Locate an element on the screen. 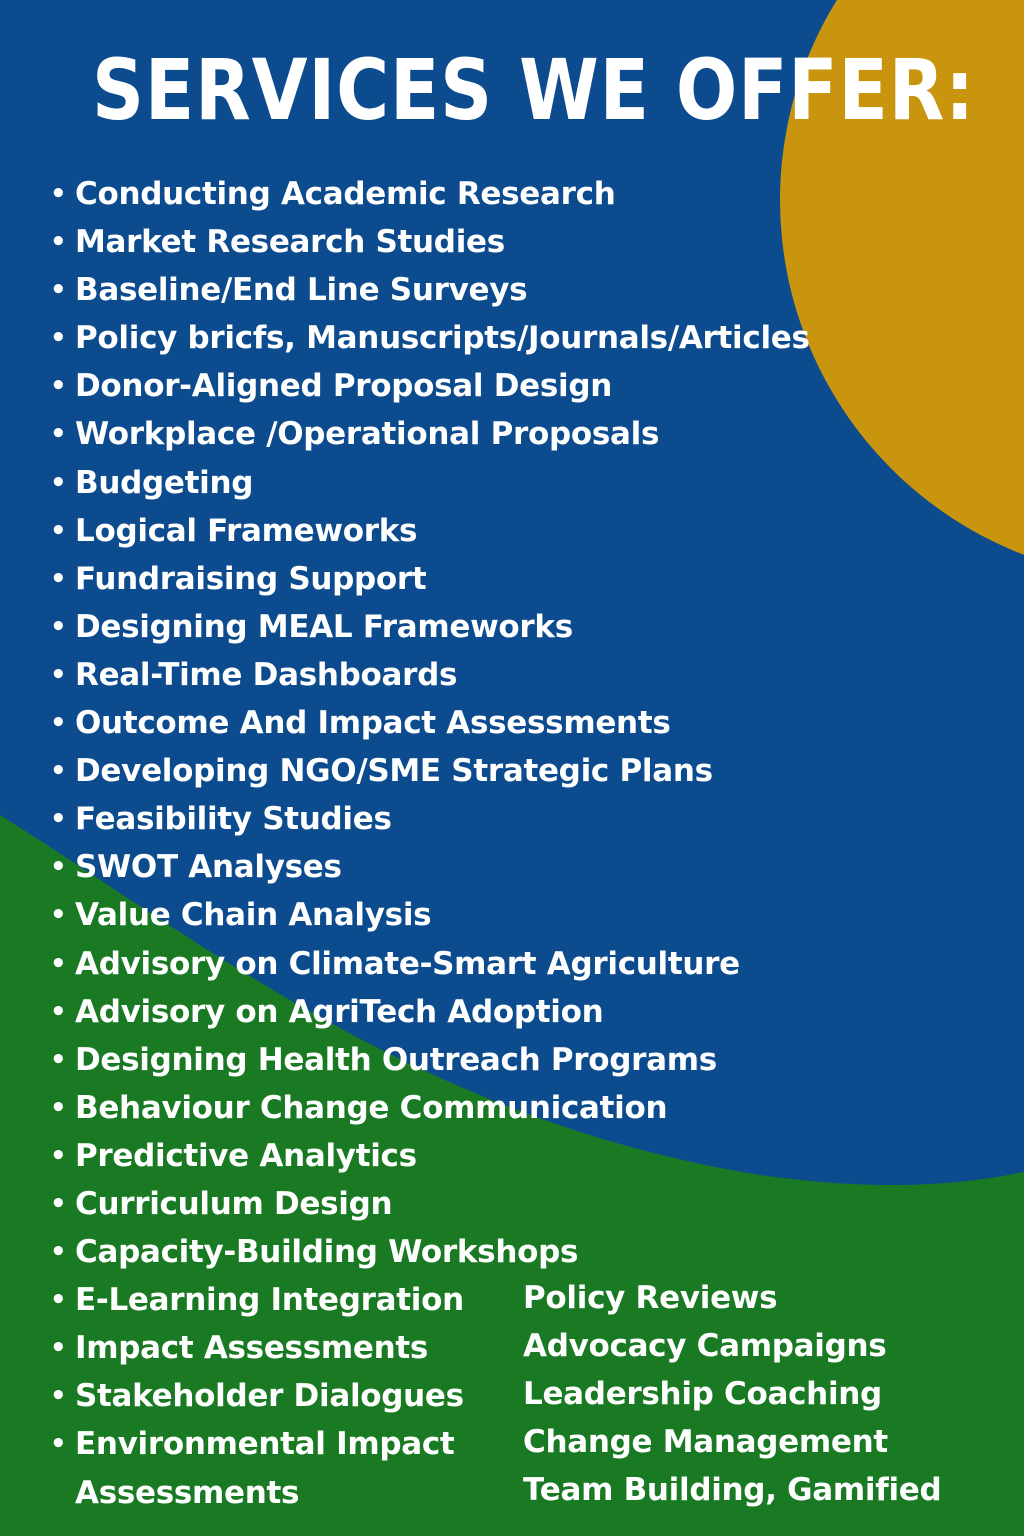 The image size is (1024, 1536). list-item: • Donor-Aligned Proposal Design is located at coordinates (429, 386).